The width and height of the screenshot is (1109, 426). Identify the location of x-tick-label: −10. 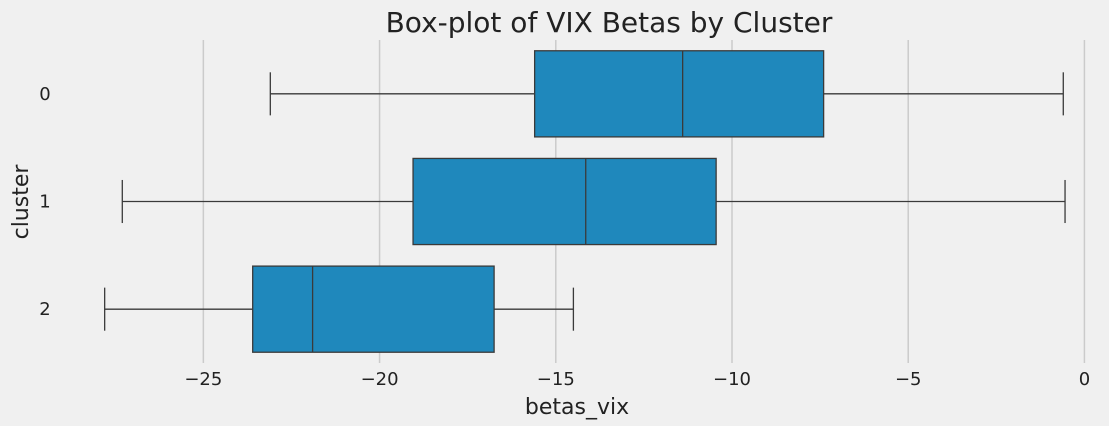
(732, 379).